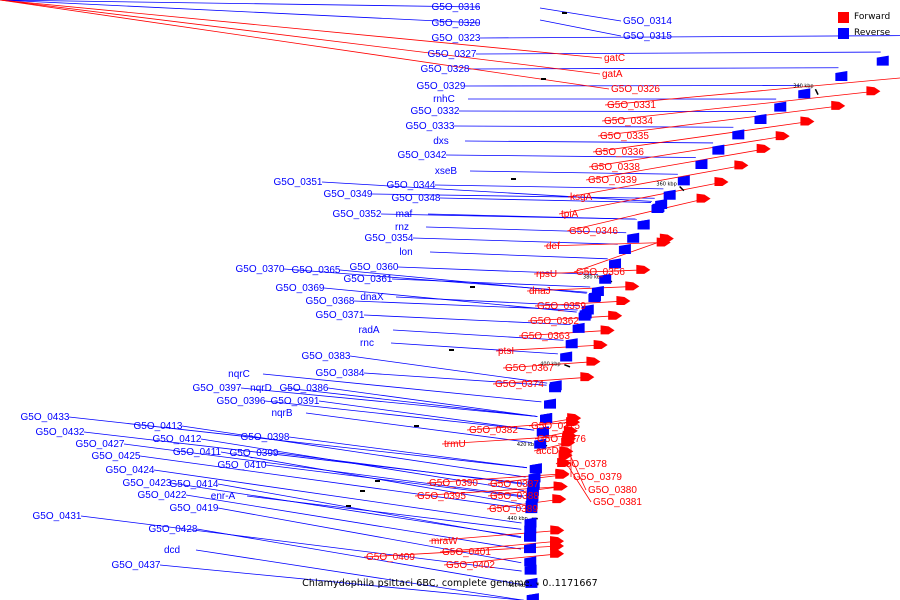 The image size is (900, 600). Describe the element at coordinates (295, 401) in the screenshot. I see `gene-label-reverse: G5O_0391` at that location.